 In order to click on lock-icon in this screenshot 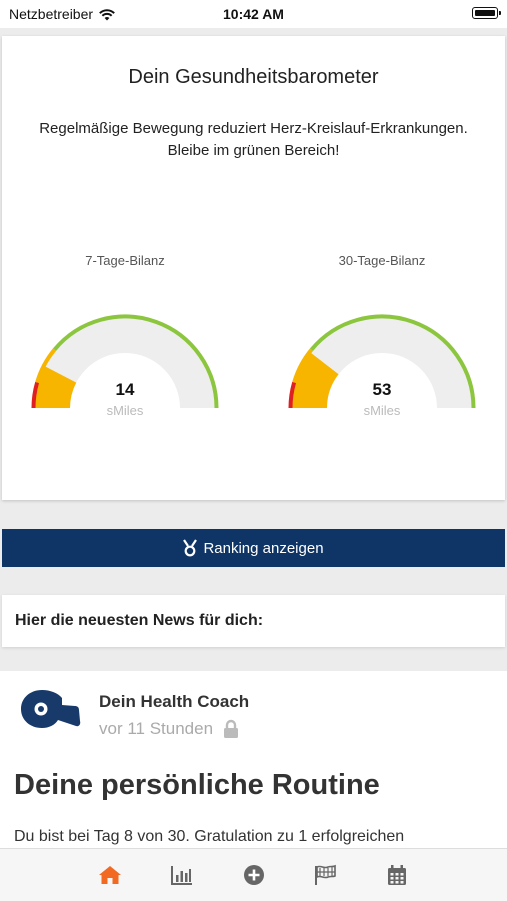, I will do `click(231, 728)`.